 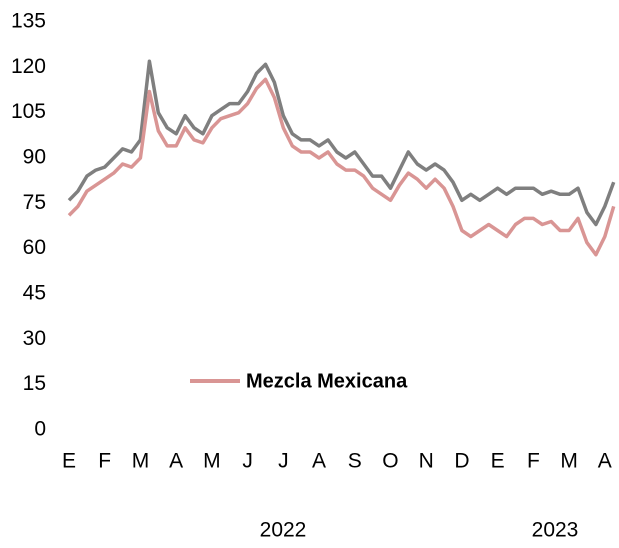 What do you see at coordinates (34, 383) in the screenshot?
I see `y-tick-label: 15` at bounding box center [34, 383].